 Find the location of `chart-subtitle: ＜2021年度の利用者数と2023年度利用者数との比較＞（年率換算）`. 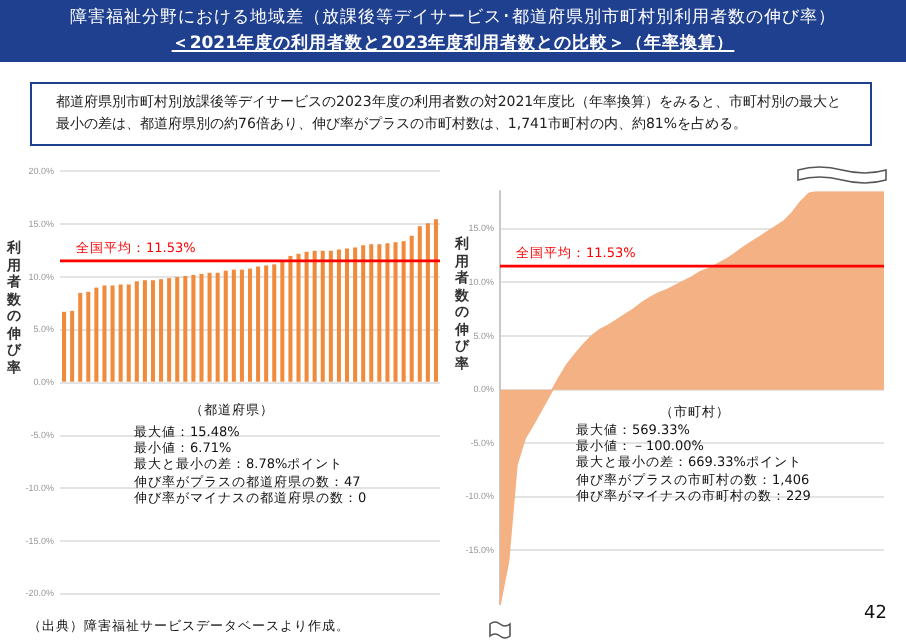

chart-subtitle: ＜2021年度の利用者数と2023年度利用者数との比較＞（年率換算） is located at coordinates (453, 45).